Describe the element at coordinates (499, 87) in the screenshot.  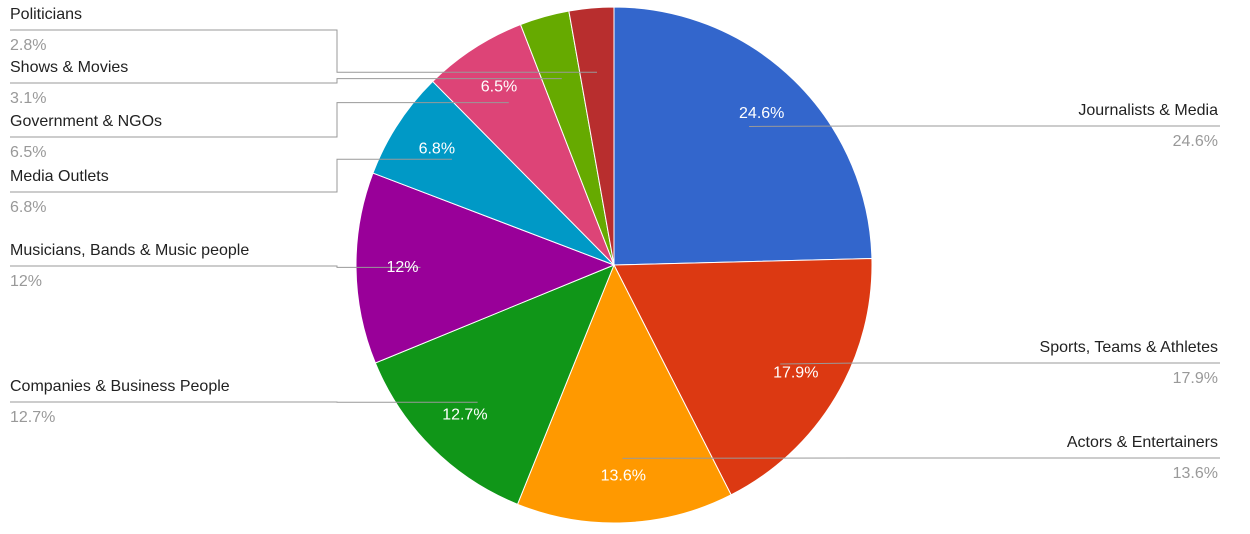
I see `slice-label: 6.5%` at that location.